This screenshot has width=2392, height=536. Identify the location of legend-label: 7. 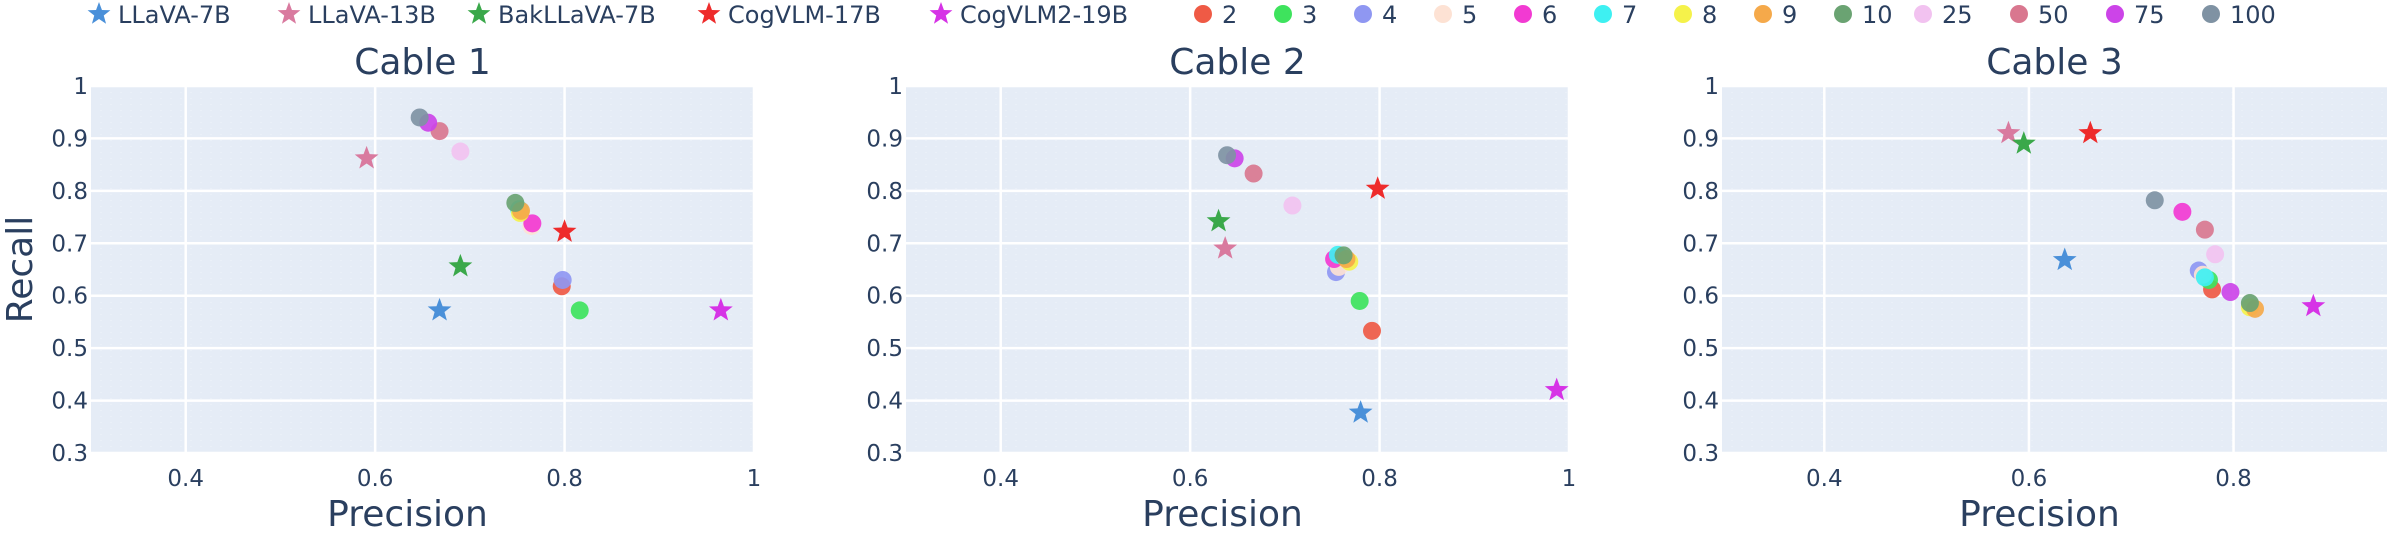
(1630, 15).